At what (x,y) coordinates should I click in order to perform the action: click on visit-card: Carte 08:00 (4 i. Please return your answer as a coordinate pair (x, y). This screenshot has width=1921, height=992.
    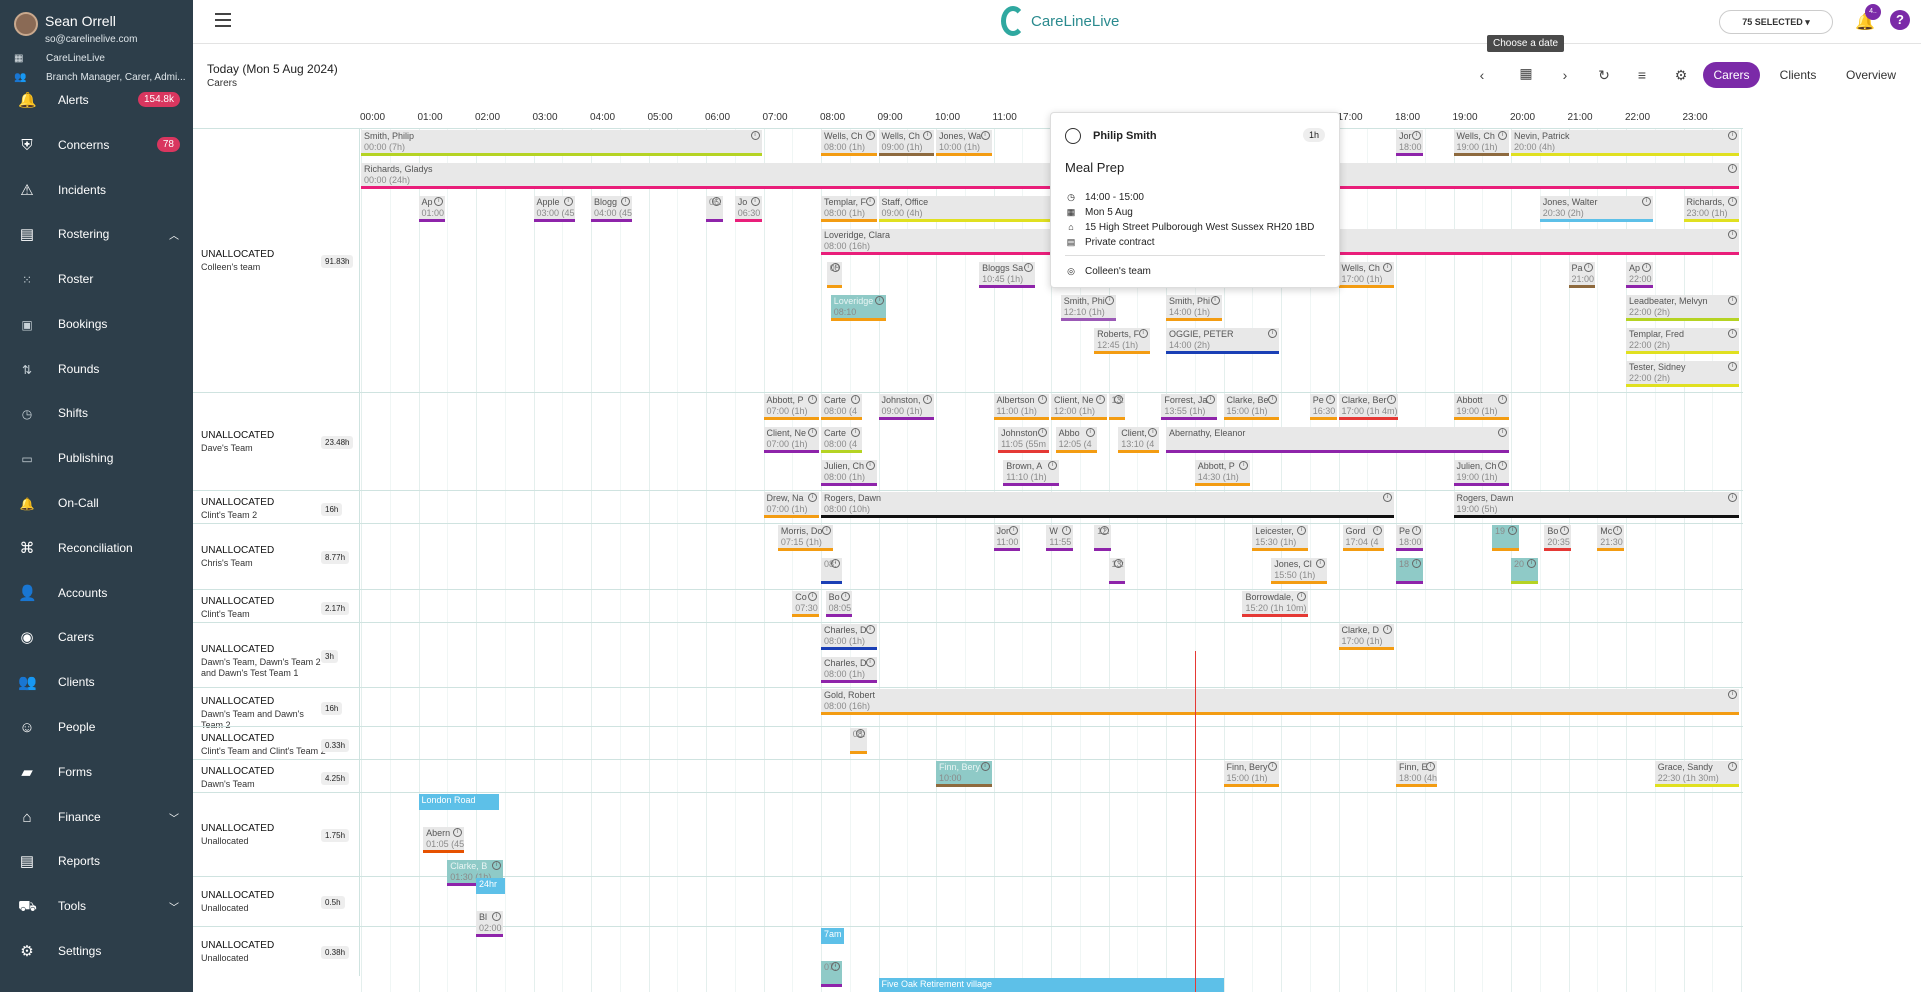
    Looking at the image, I should click on (842, 440).